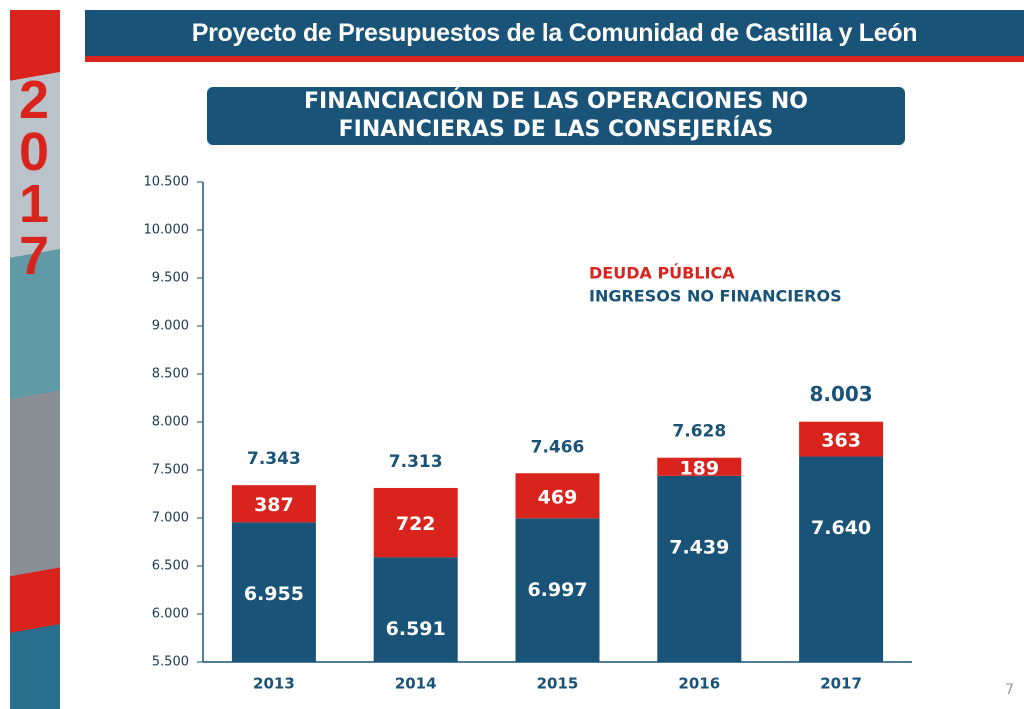 The image size is (1024, 709). I want to click on total-label: 7.466, so click(558, 447).